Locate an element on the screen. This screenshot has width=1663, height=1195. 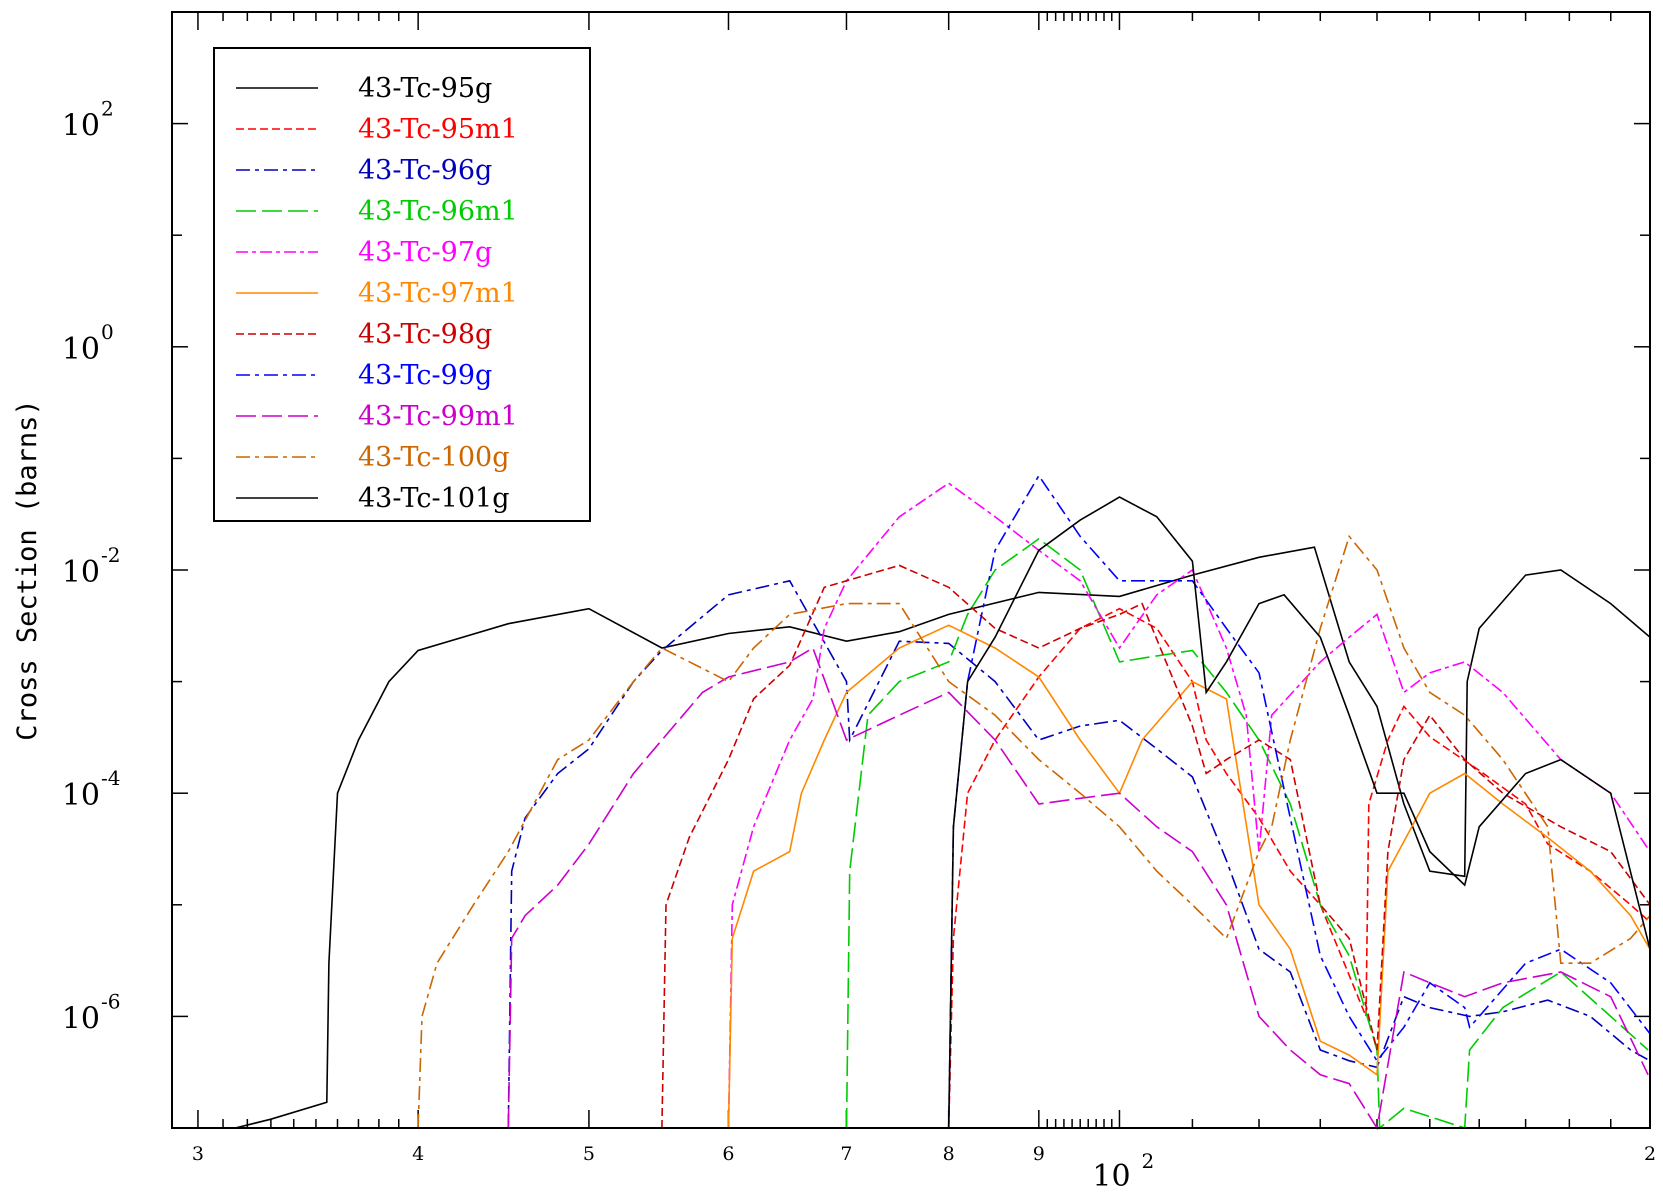
legend-entry-label: 43-Tc-99g is located at coordinates (425, 375).